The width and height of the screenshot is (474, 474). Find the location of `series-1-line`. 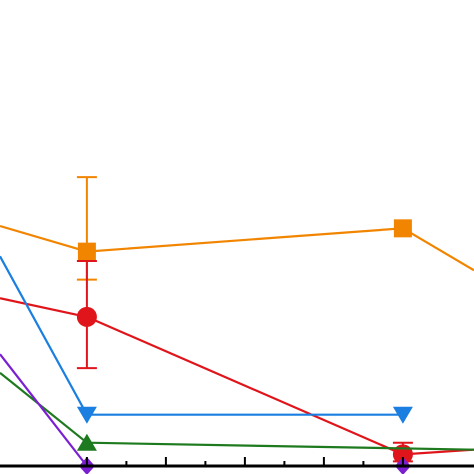

series-1-line is located at coordinates (237, 248).